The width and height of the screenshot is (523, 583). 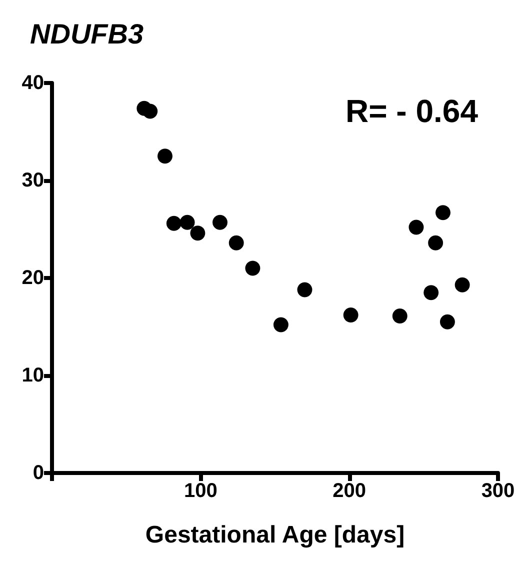 I want to click on x-tick-label: 300, so click(x=498, y=491).